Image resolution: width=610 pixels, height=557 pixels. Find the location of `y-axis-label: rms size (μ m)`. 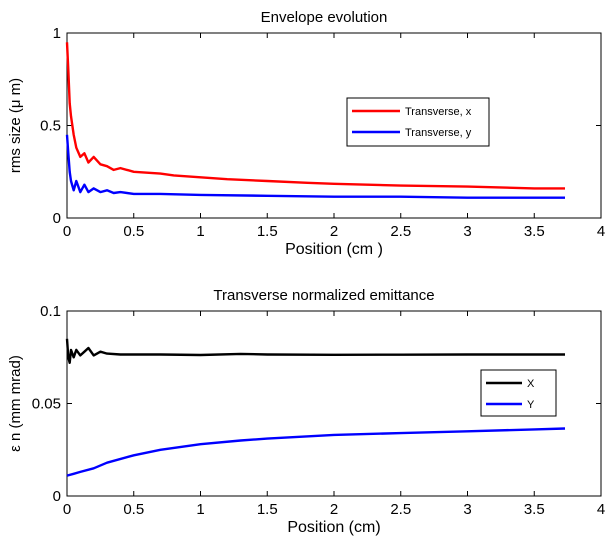

y-axis-label: rms size (μ m) is located at coordinates (15, 125).